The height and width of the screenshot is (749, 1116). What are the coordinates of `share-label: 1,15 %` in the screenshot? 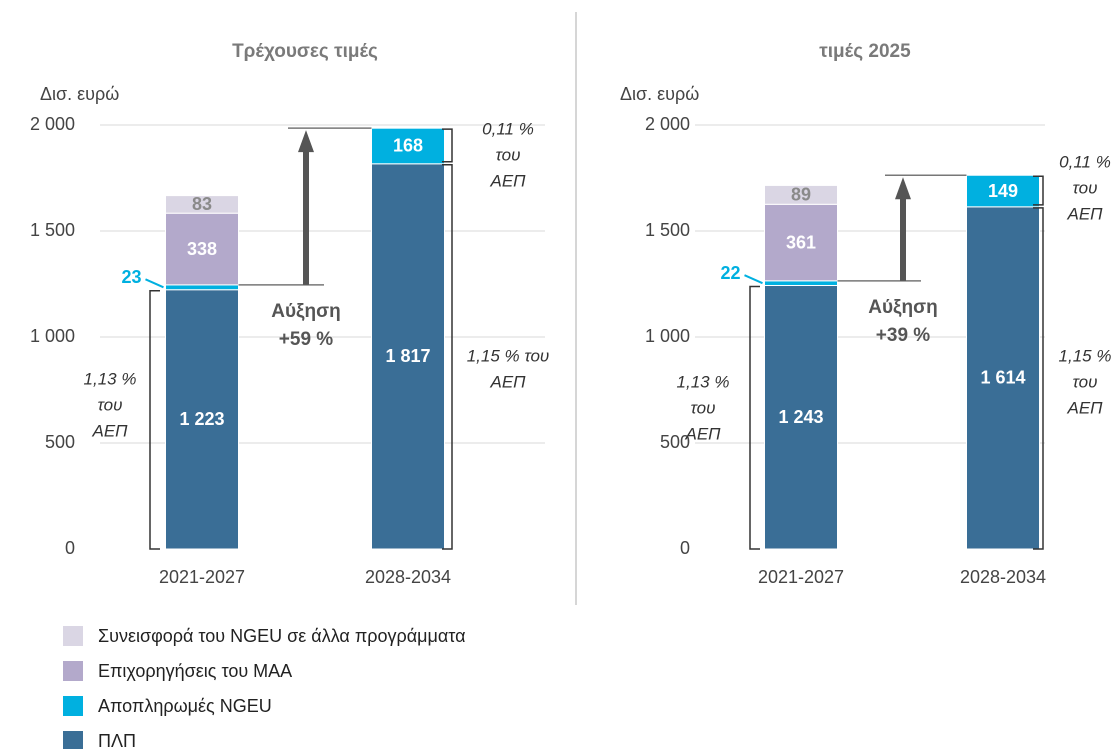 It's located at (1085, 355).